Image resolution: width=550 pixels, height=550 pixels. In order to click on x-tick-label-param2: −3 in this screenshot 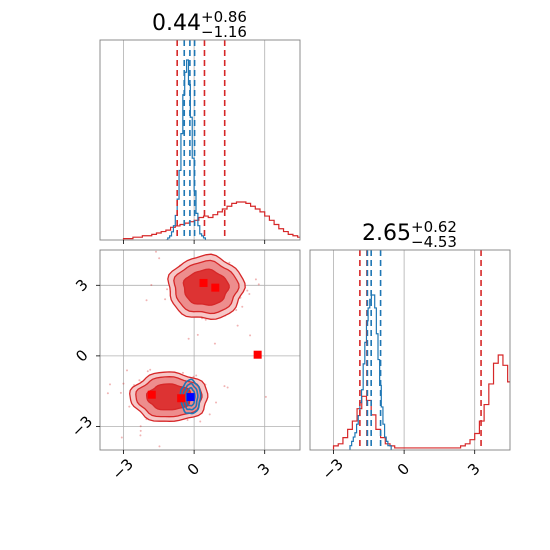, I will do `click(333, 469)`.